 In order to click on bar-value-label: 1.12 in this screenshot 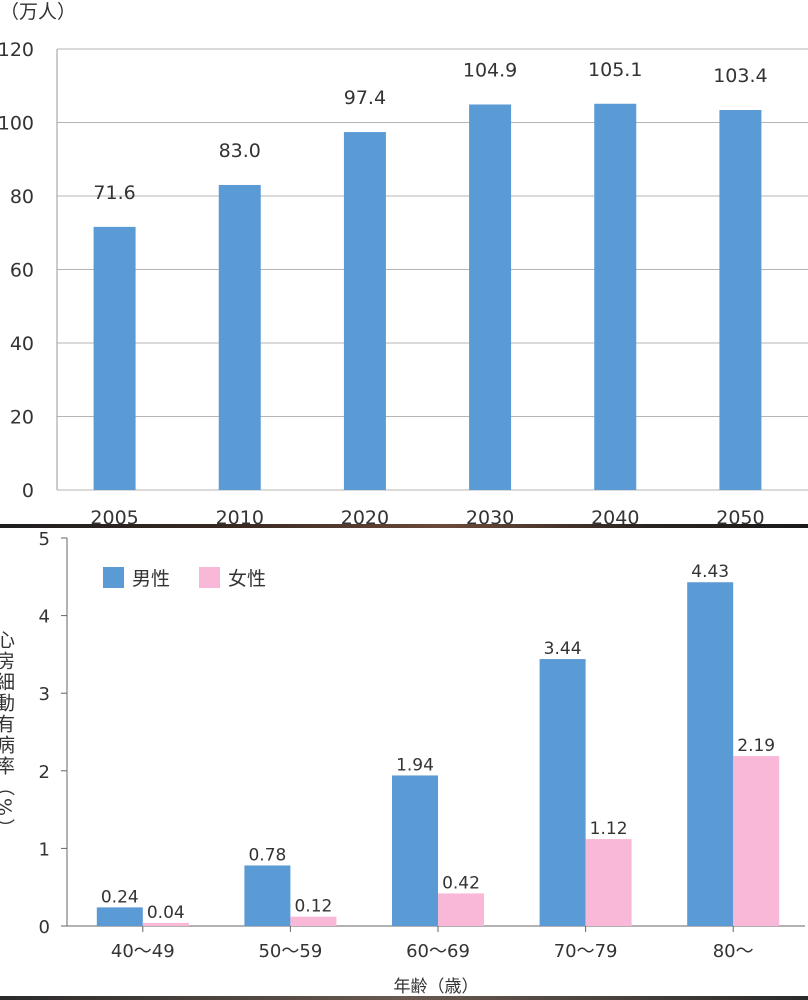, I will do `click(609, 829)`.